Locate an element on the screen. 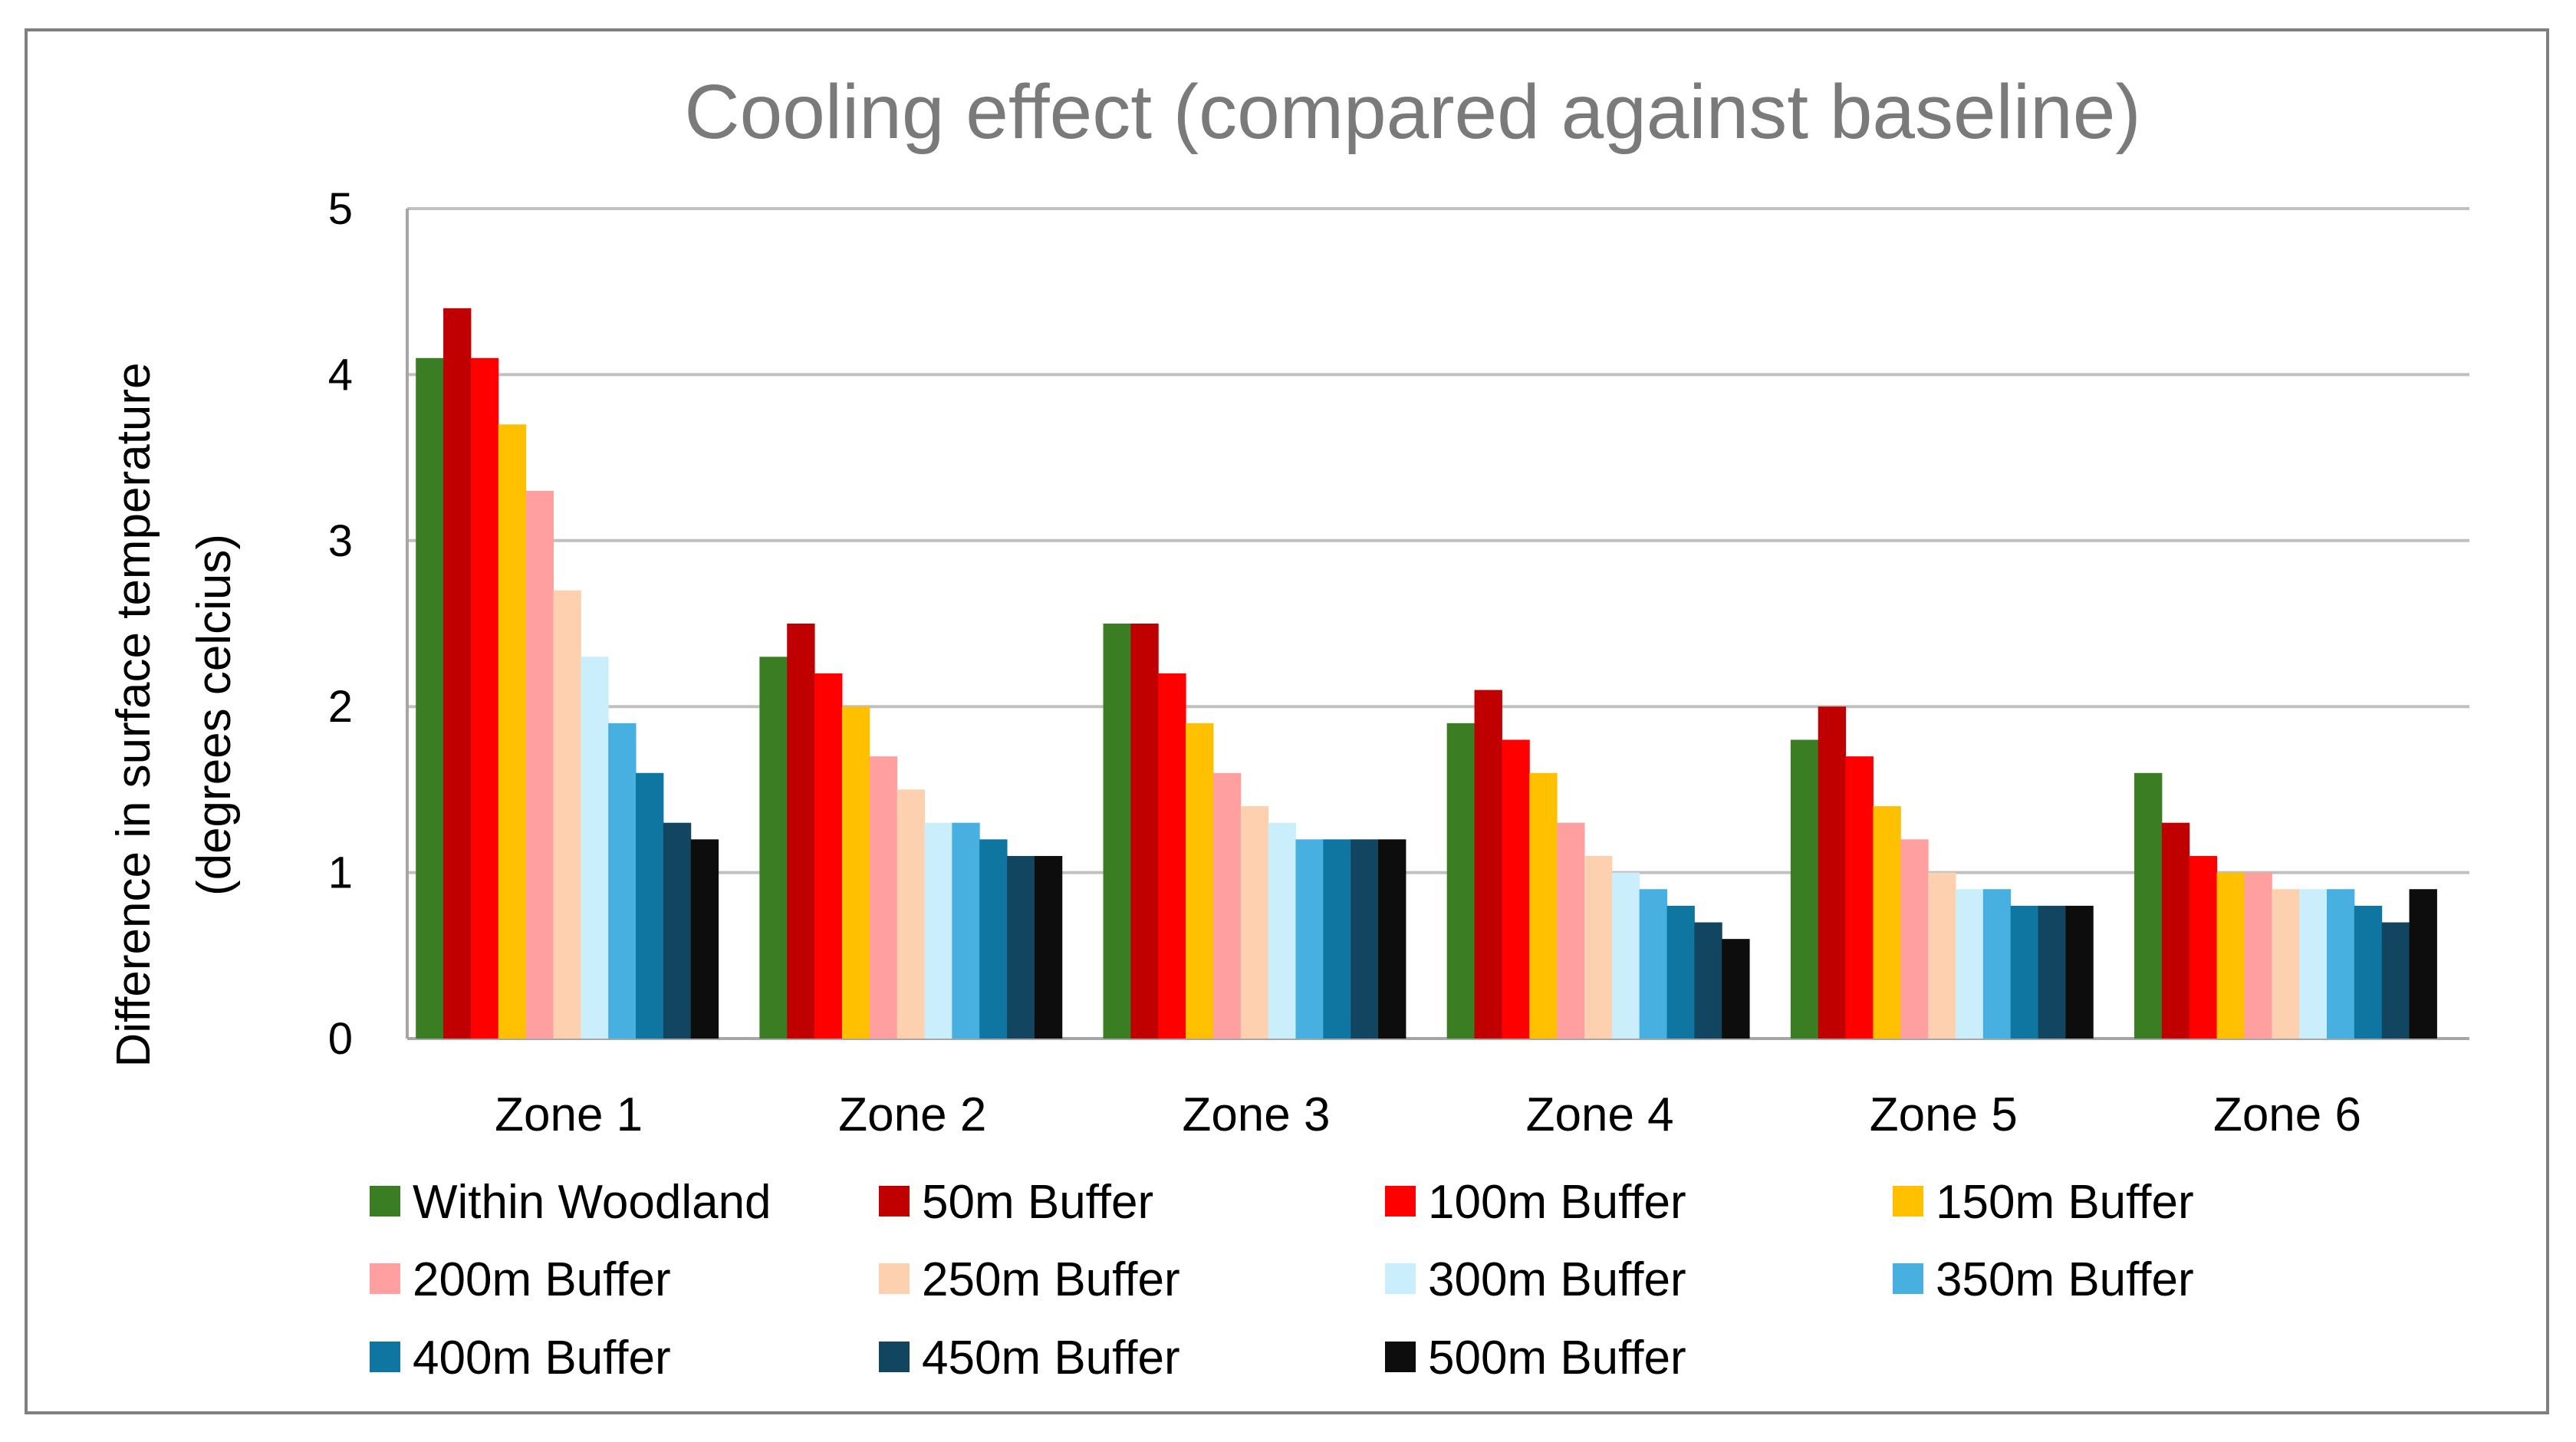 The image size is (2576, 1442). legend-item: 400m Buffer is located at coordinates (520, 1358).